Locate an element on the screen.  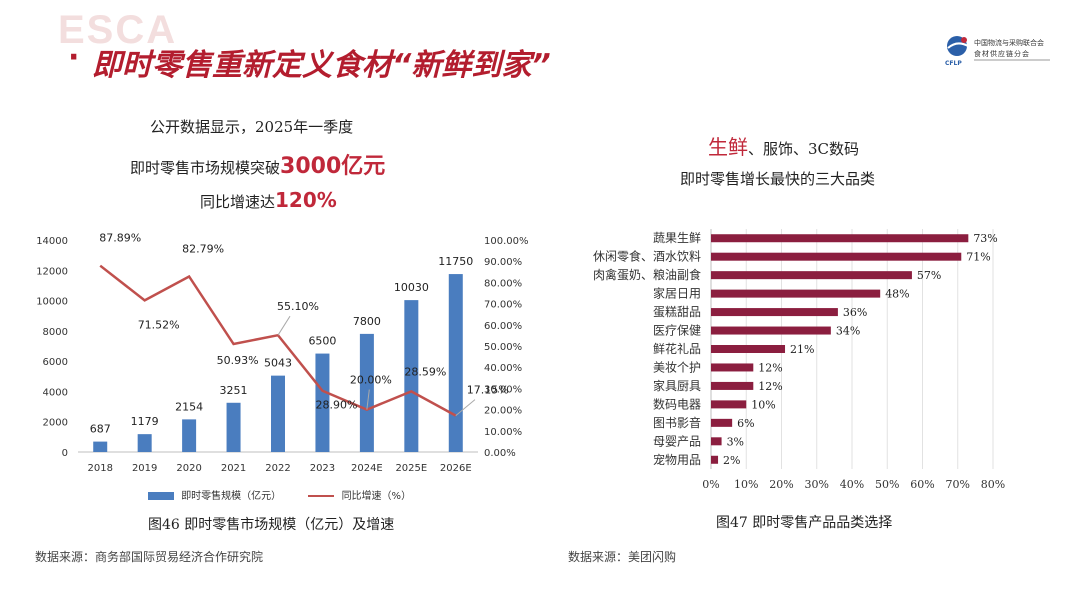
size-bar-label: 5043 is located at coordinates (278, 363).